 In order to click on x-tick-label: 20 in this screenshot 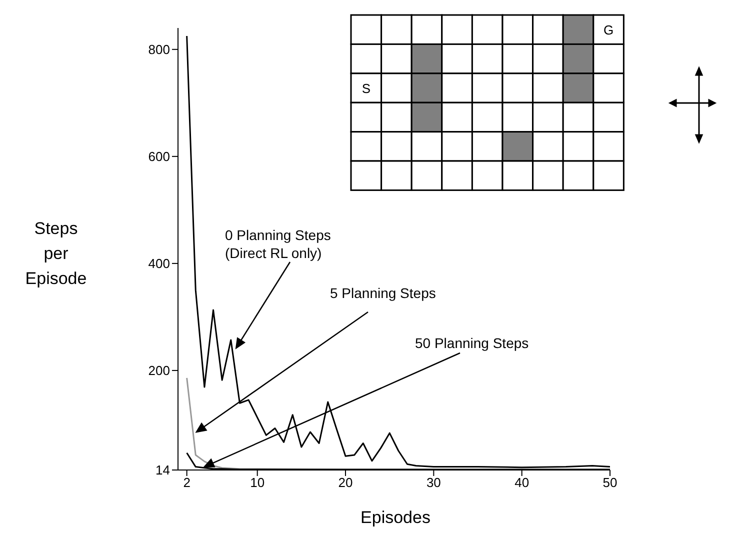, I will do `click(345, 482)`.